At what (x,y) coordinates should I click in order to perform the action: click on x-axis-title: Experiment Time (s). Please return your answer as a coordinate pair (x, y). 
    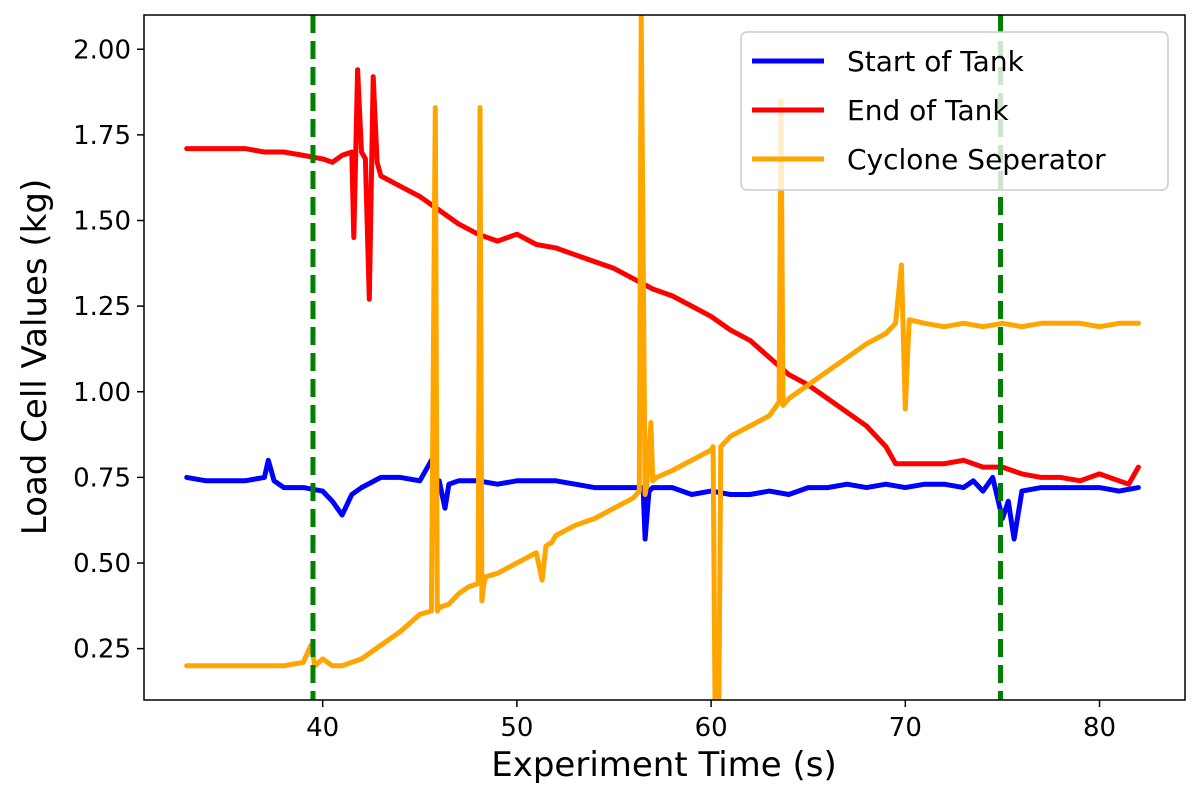
    Looking at the image, I should click on (664, 765).